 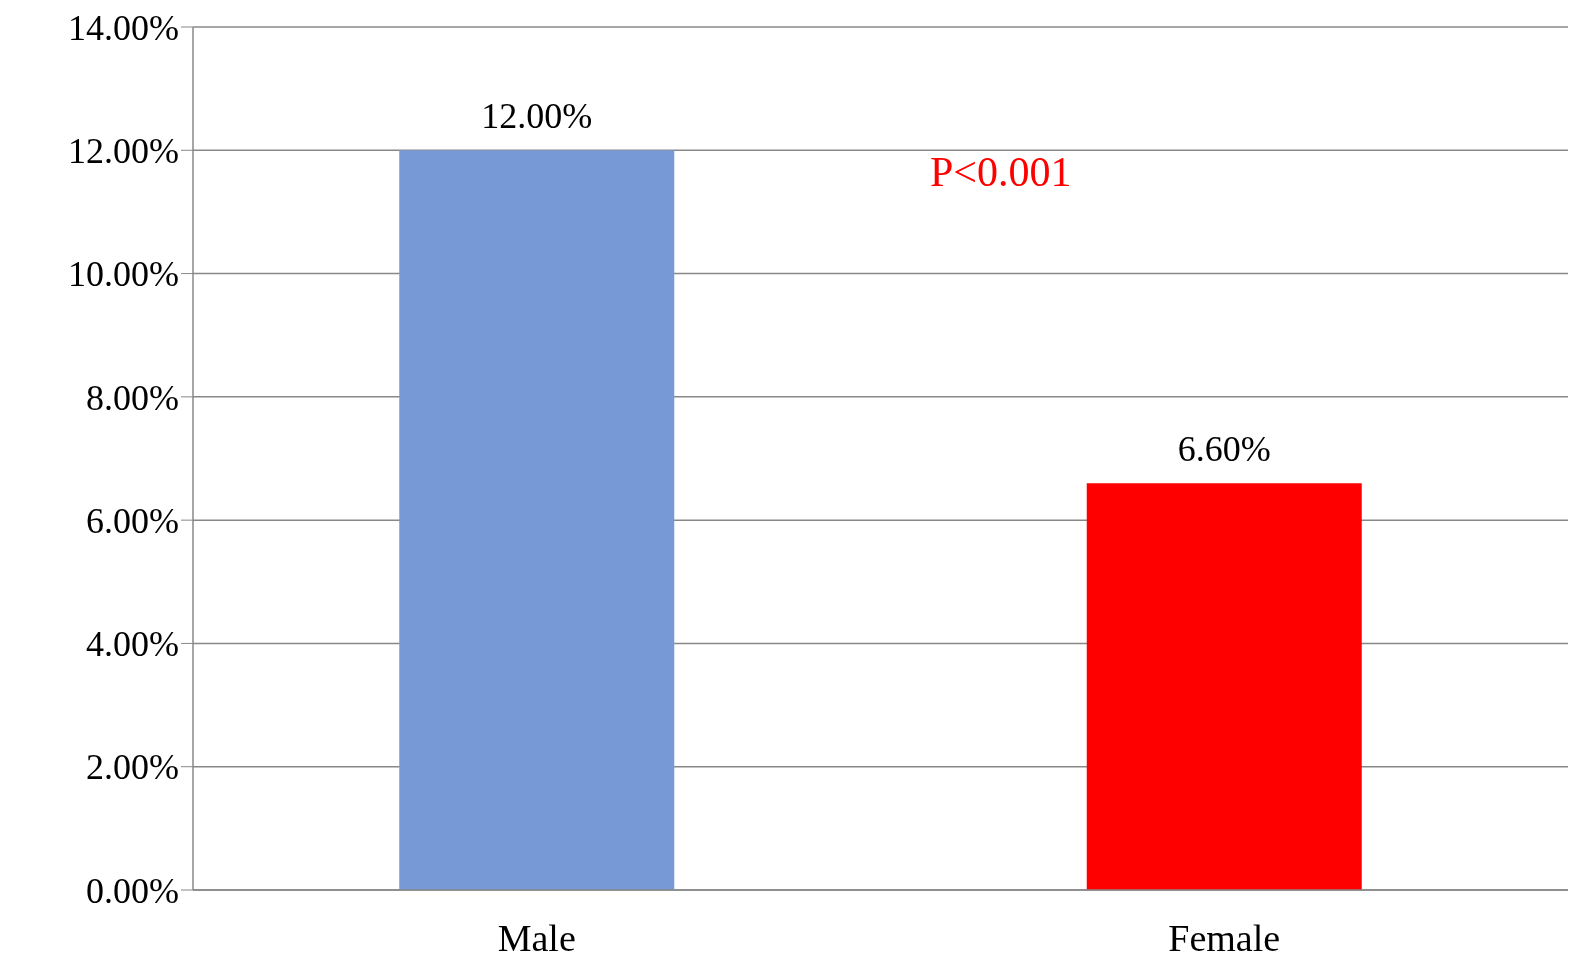 What do you see at coordinates (1224, 449) in the screenshot?
I see `data-label: 6.60%` at bounding box center [1224, 449].